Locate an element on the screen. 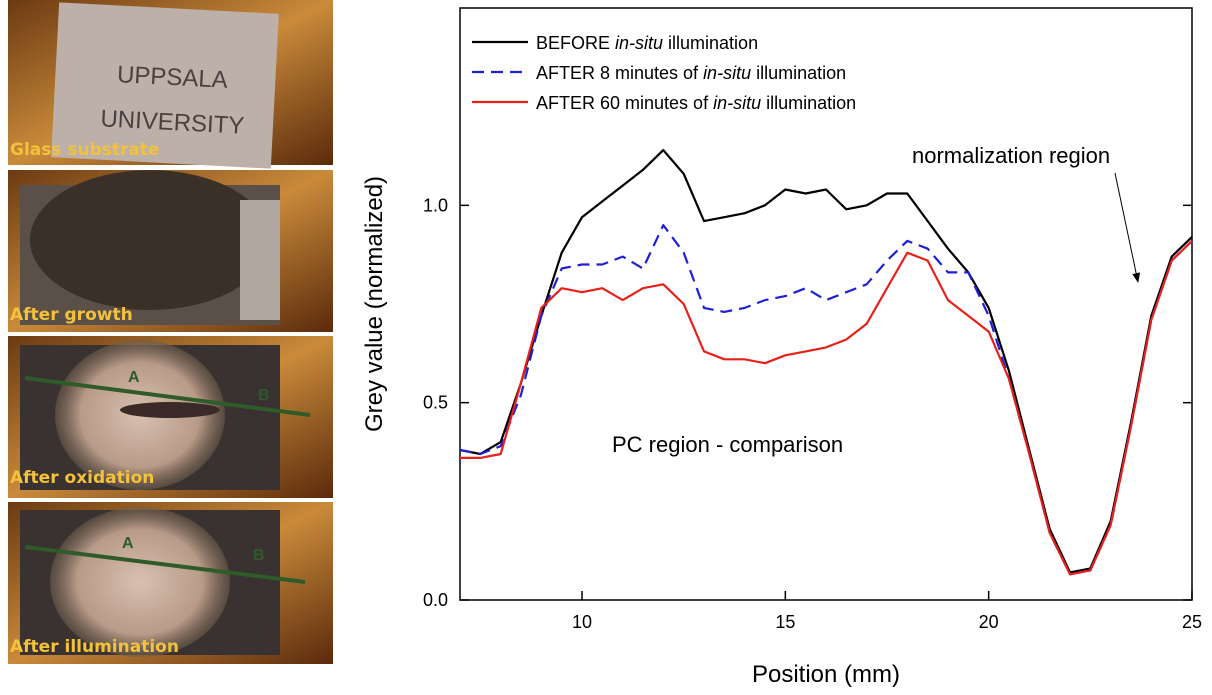 The image size is (1212, 695). y-tick-label: 0.5 is located at coordinates (435, 403).